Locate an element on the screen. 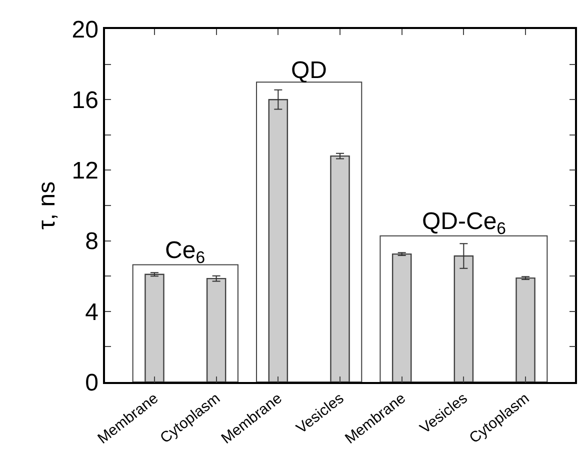 This screenshot has height=475, width=588. y-axis-title: τ, ns is located at coordinates (46, 205).